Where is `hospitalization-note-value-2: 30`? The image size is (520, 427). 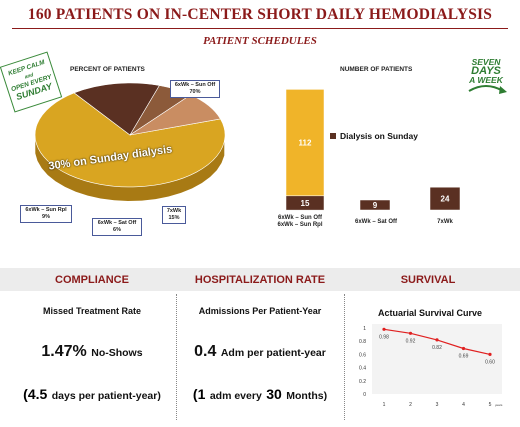 hospitalization-note-value-2: 30 is located at coordinates (274, 394).